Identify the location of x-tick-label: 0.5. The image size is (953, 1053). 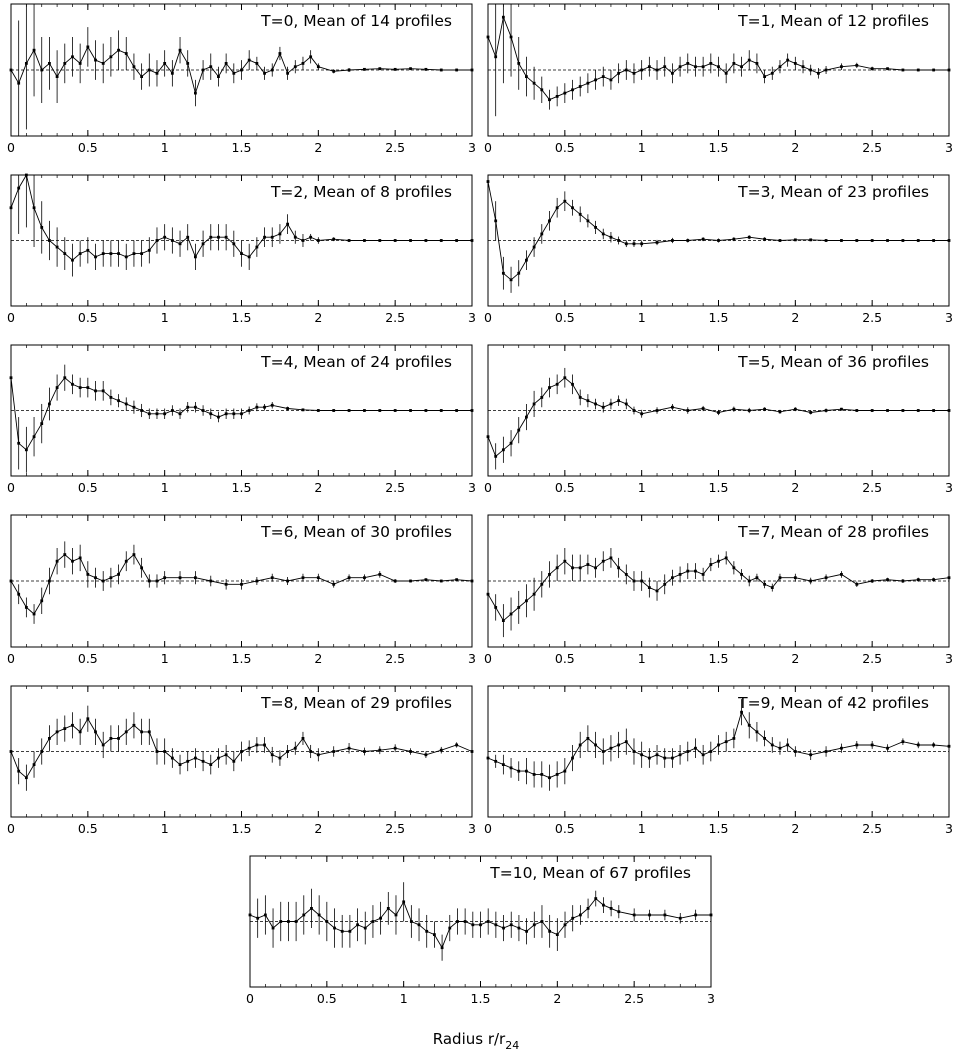
(565, 828).